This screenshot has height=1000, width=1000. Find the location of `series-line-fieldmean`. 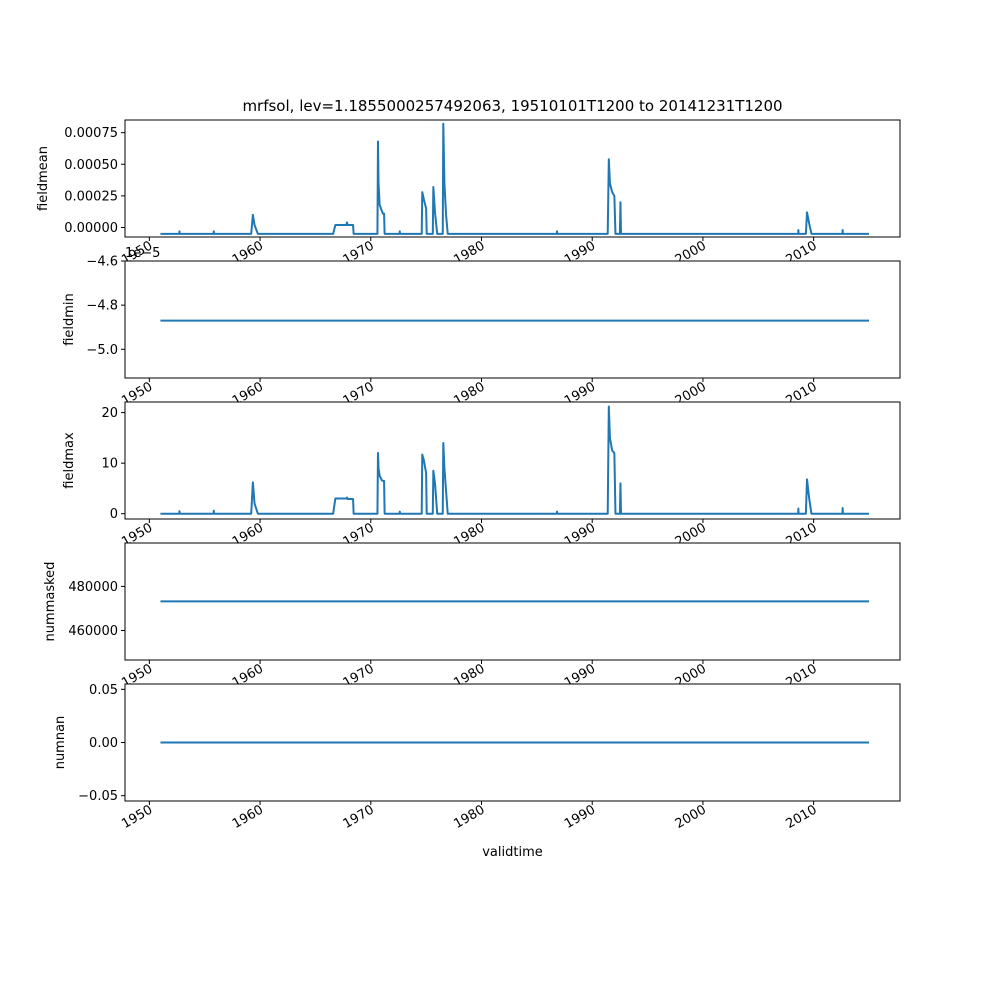

series-line-fieldmean is located at coordinates (514, 178).